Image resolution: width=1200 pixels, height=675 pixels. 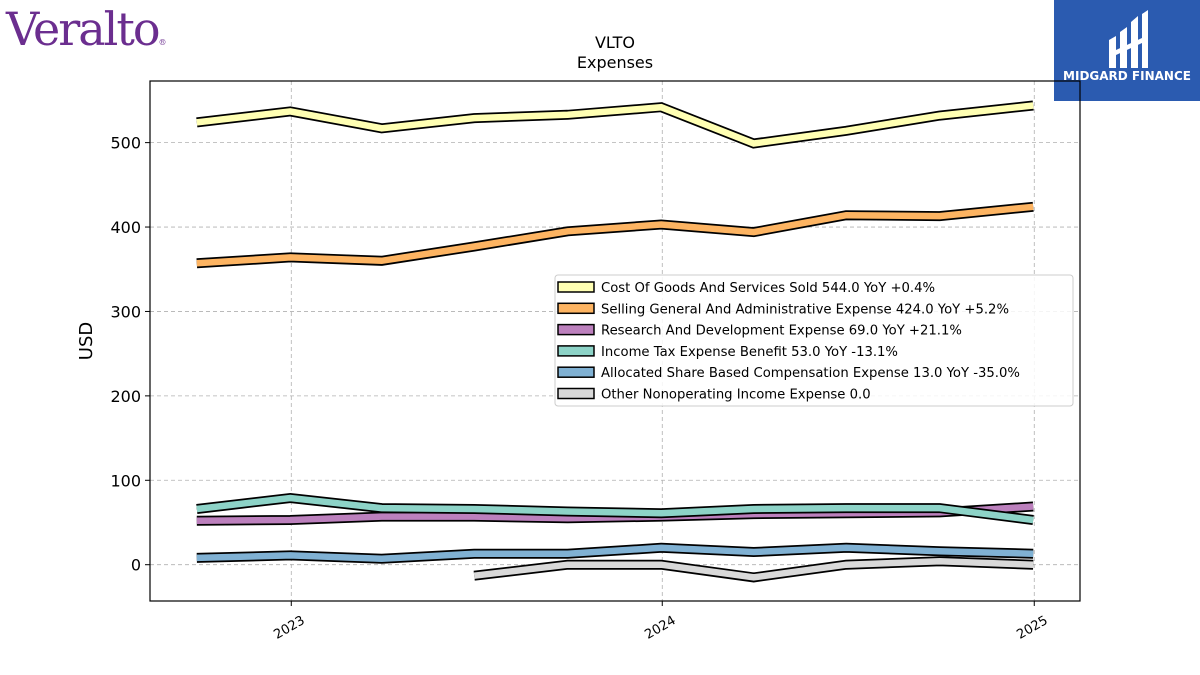 I want to click on y-tick-label: 200, so click(x=125, y=396).